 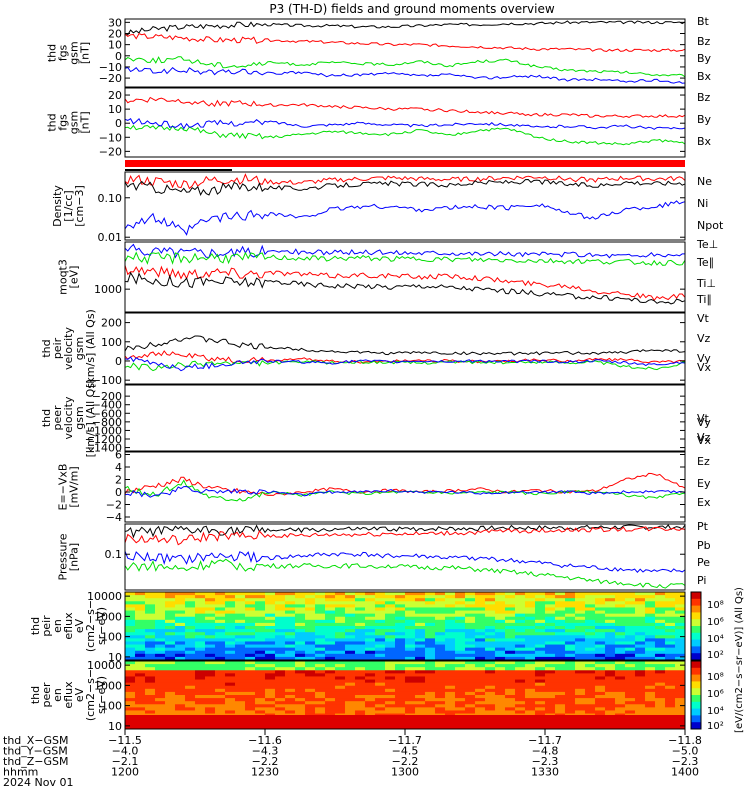 What do you see at coordinates (704, 58) in the screenshot?
I see `legend-By: By` at bounding box center [704, 58].